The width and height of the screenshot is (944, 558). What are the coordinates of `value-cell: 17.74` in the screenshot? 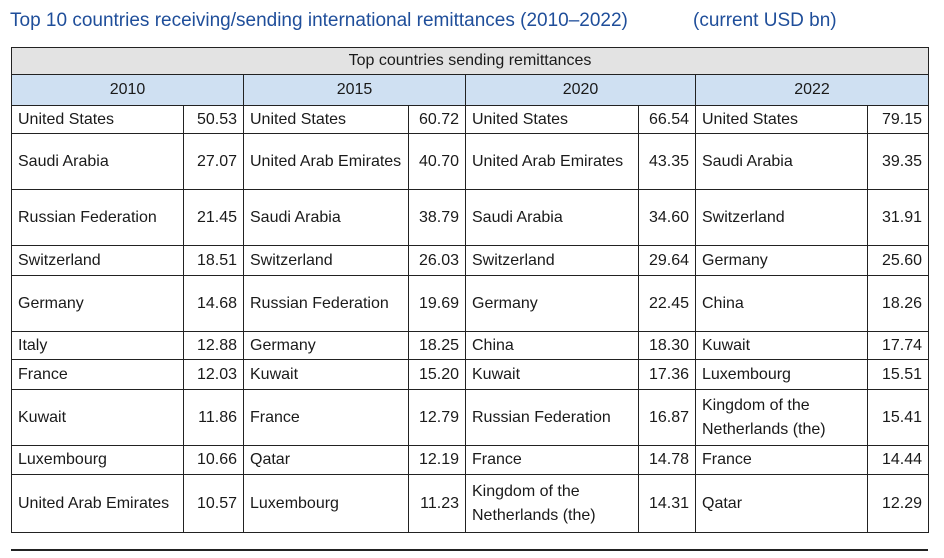 It's located at (898, 345).